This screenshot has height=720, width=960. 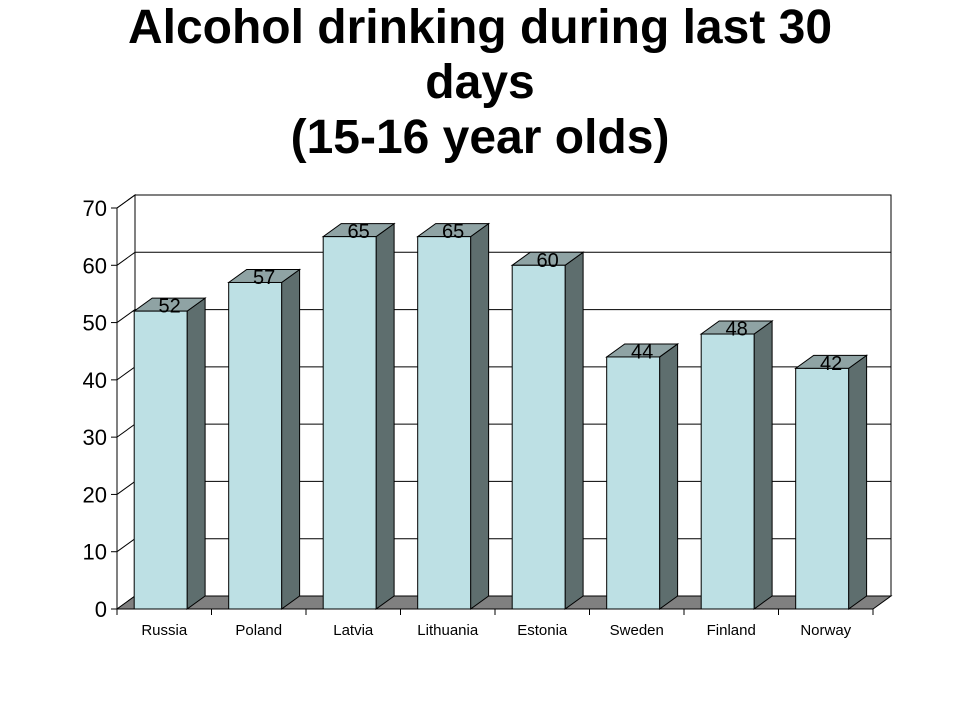 What do you see at coordinates (349, 423) in the screenshot?
I see `bar-front-latvia` at bounding box center [349, 423].